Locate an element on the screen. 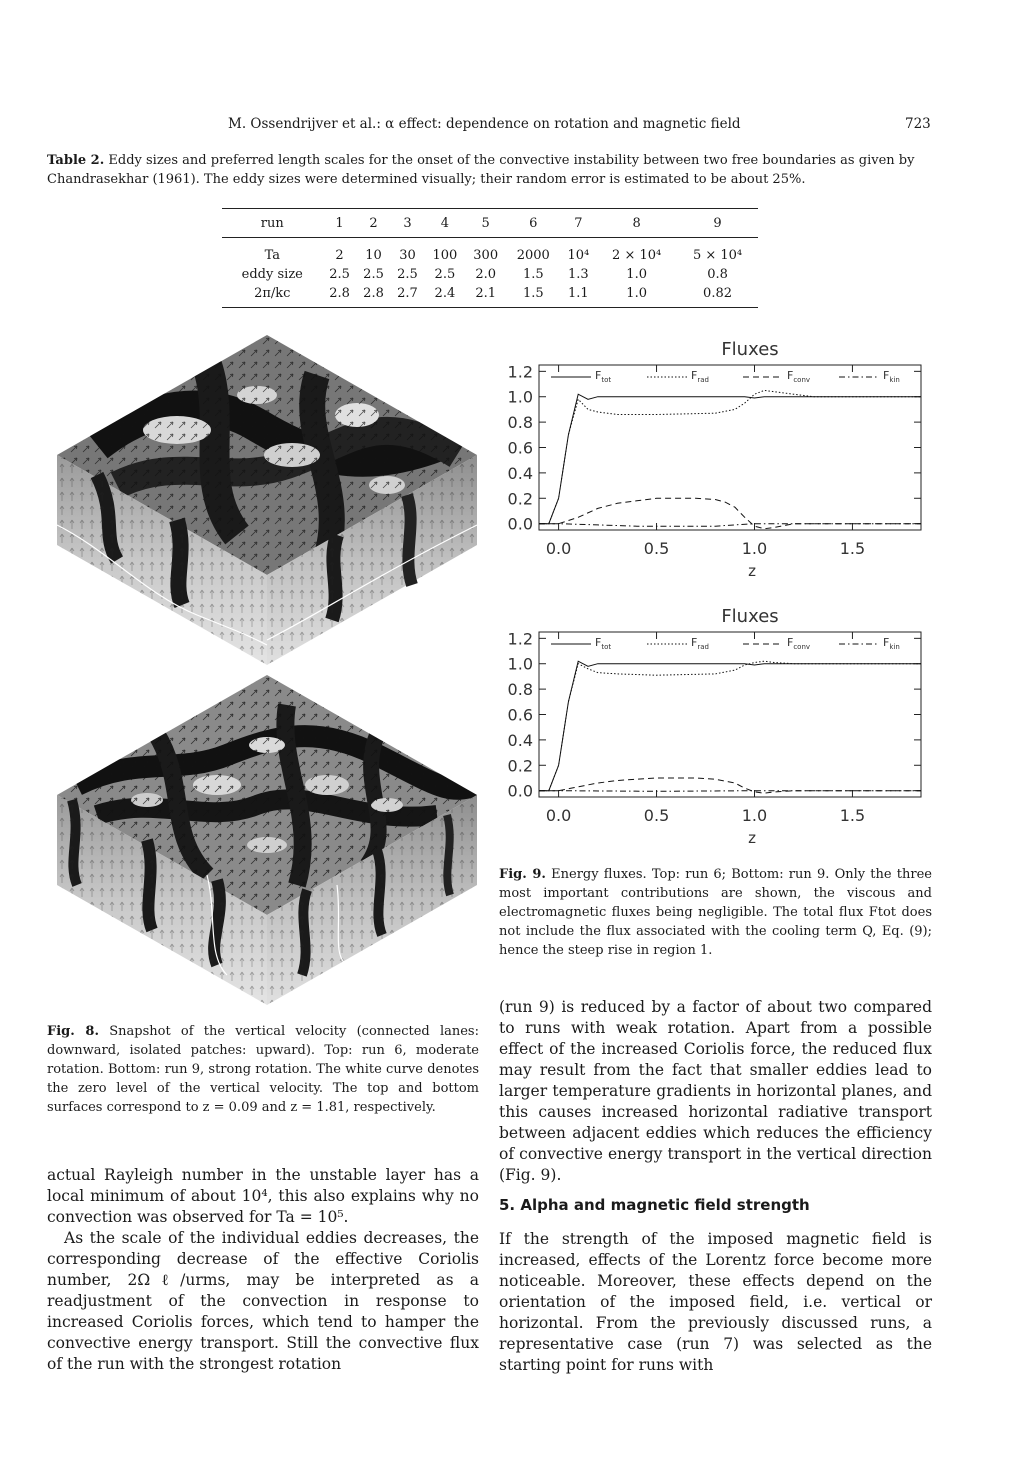 This screenshot has height=1459, width=1031. table-cell: 0.82 is located at coordinates (717, 296).